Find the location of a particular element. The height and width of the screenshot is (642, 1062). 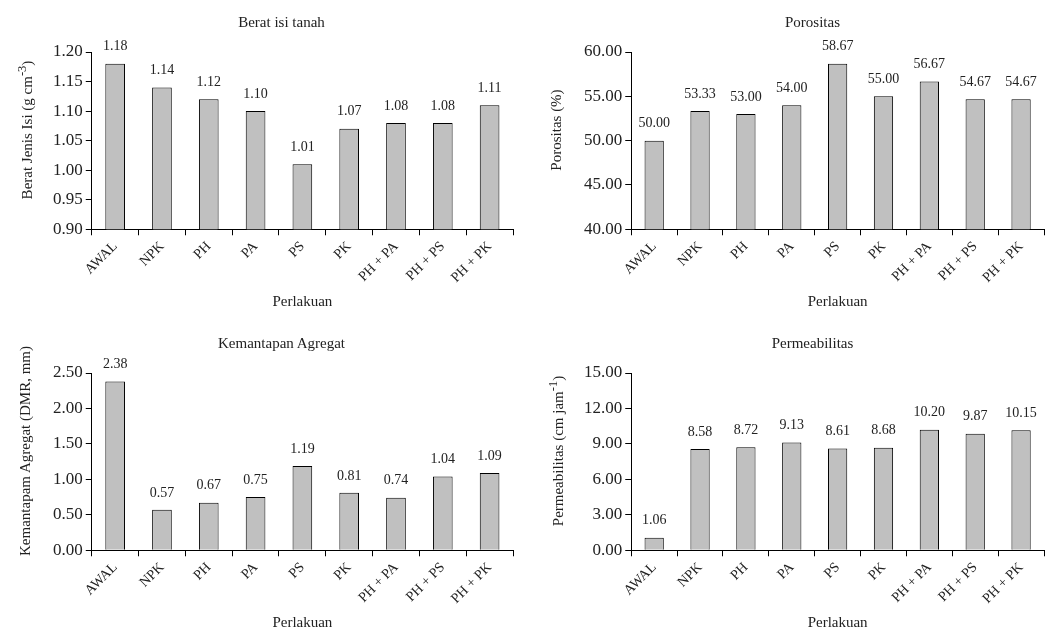

y-tick-label: 9.00 is located at coordinates (607, 443).